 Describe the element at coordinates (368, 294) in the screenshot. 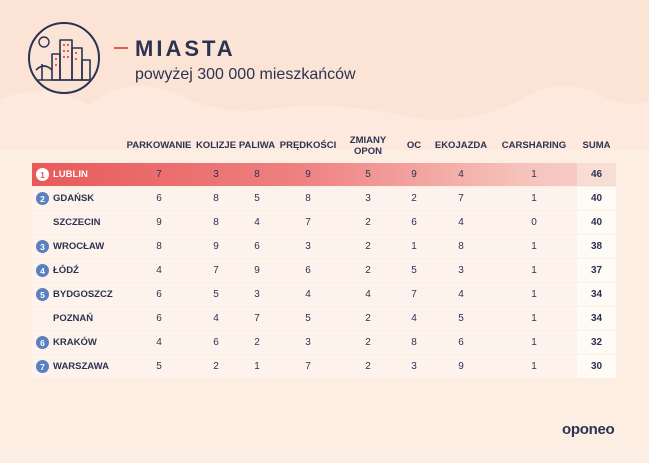

I see `cell-zmiany-opon: 4` at that location.